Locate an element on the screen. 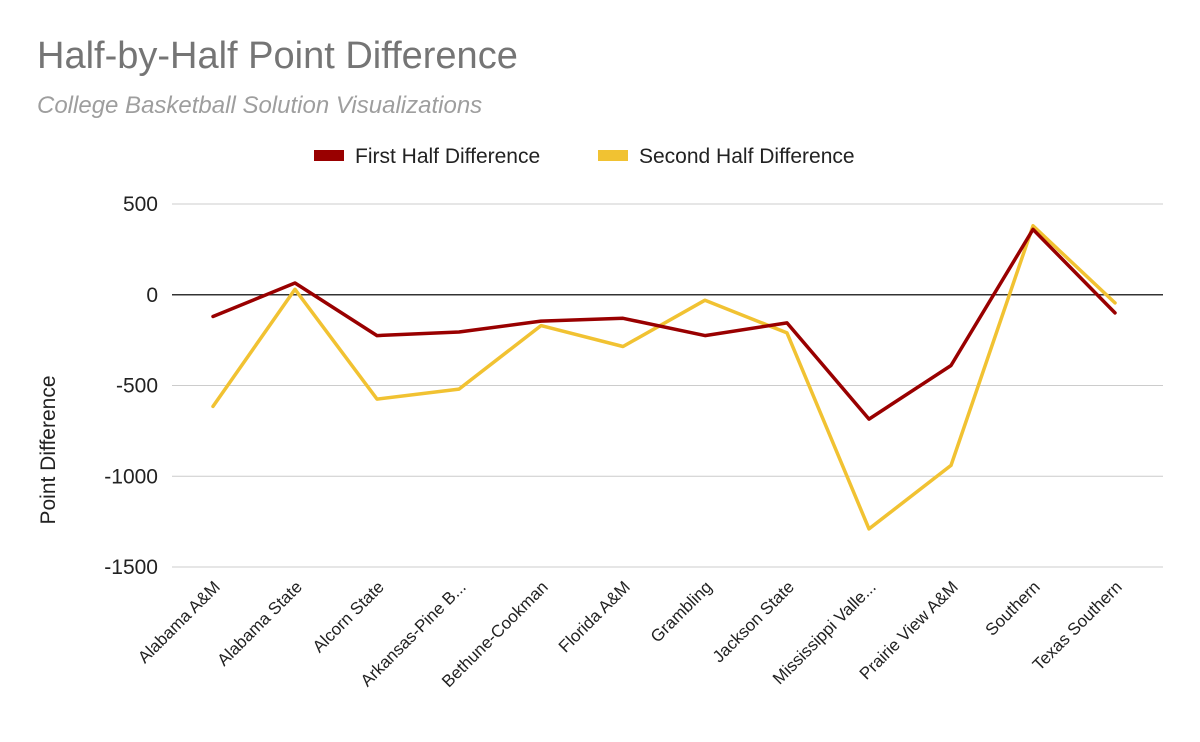 This screenshot has height=742, width=1200. x-tick-label: Grambling is located at coordinates (681, 611).